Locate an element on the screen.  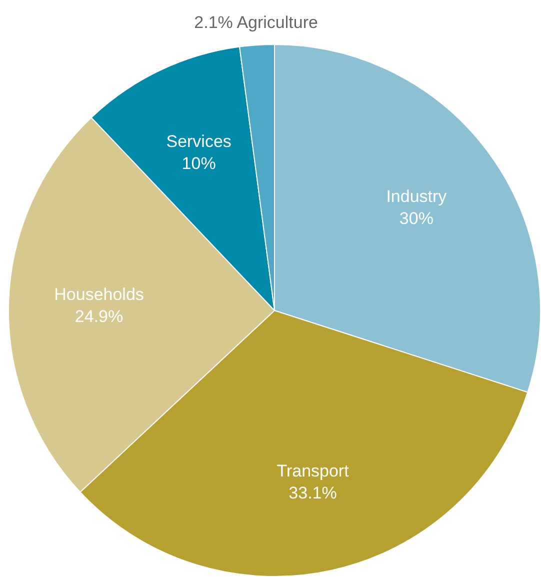
data-label: 24.9% is located at coordinates (99, 316).